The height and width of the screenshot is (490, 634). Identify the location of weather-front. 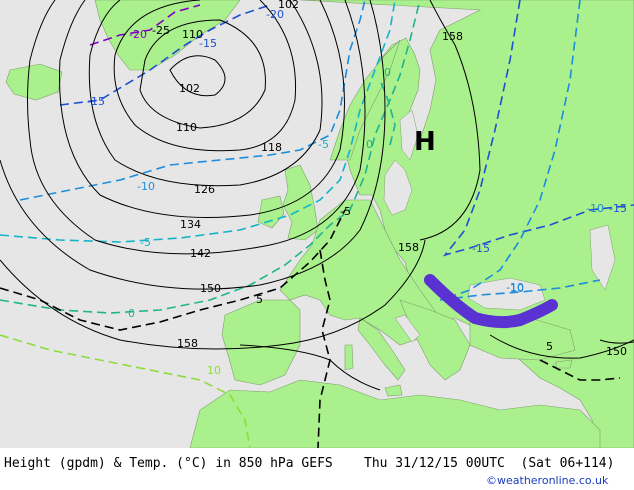
(491, 301).